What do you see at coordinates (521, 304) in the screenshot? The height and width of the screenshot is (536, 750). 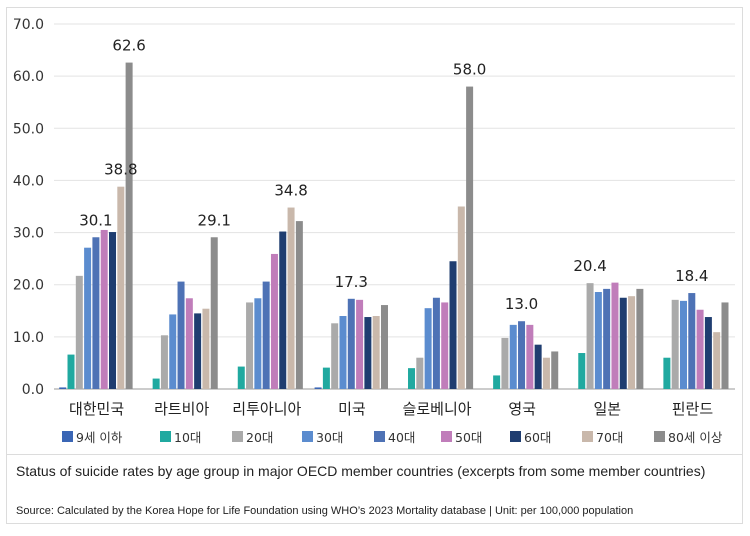 I see `data-label: 13.0` at bounding box center [521, 304].